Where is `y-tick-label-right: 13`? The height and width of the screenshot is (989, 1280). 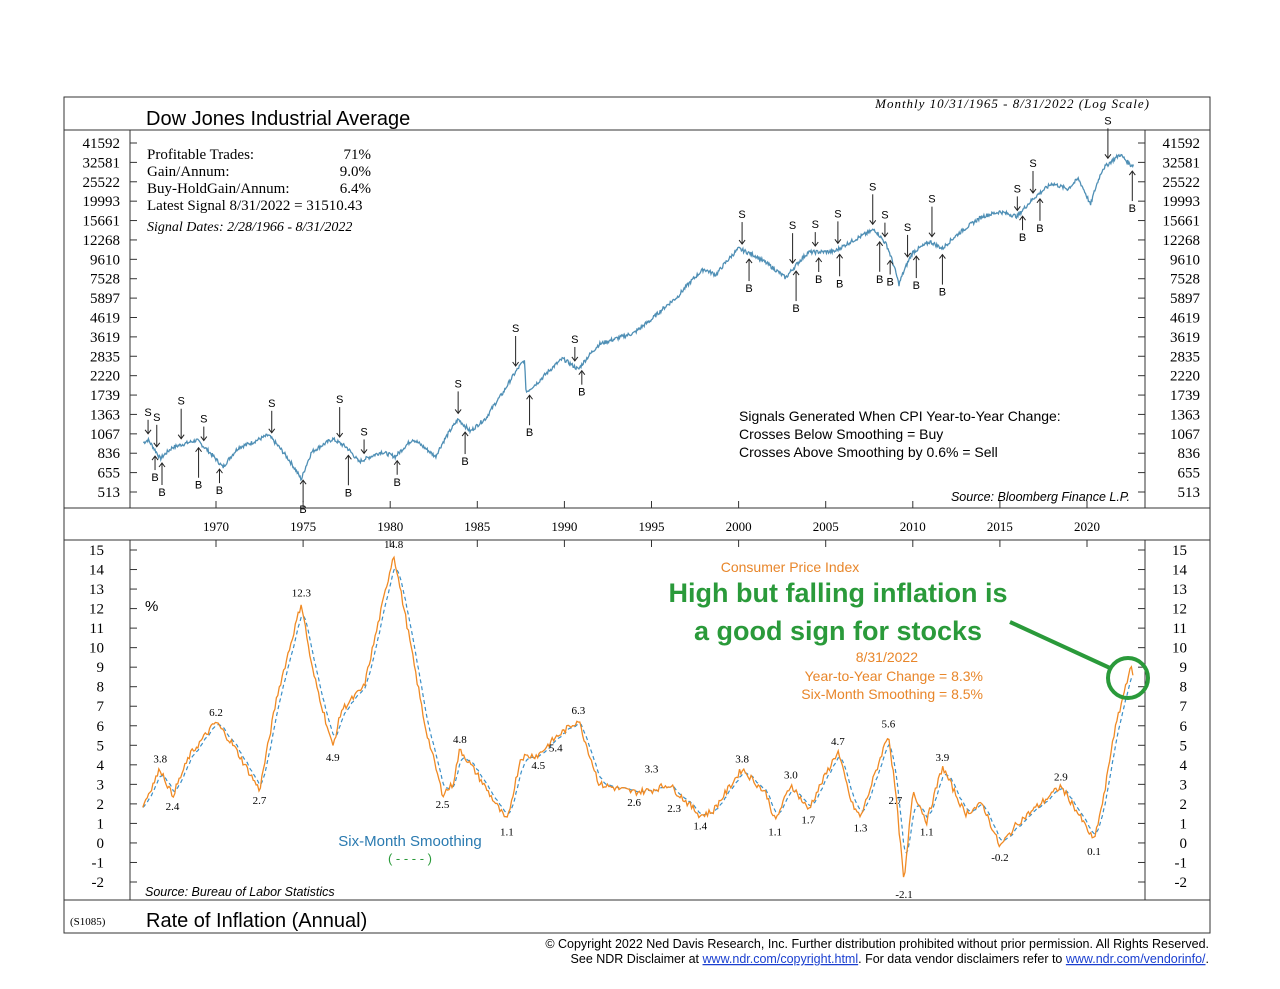 y-tick-label-right: 13 is located at coordinates (1179, 590).